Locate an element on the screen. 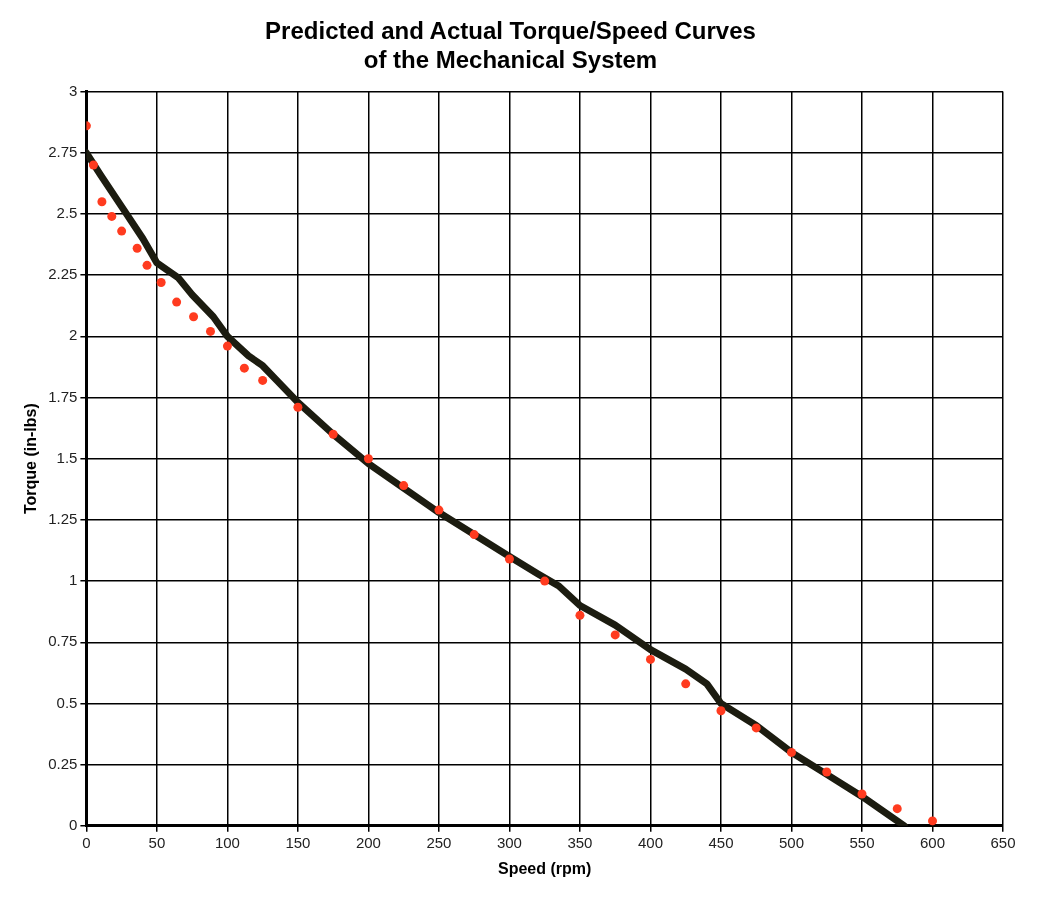  x-tick-label: 0 is located at coordinates (86, 842).